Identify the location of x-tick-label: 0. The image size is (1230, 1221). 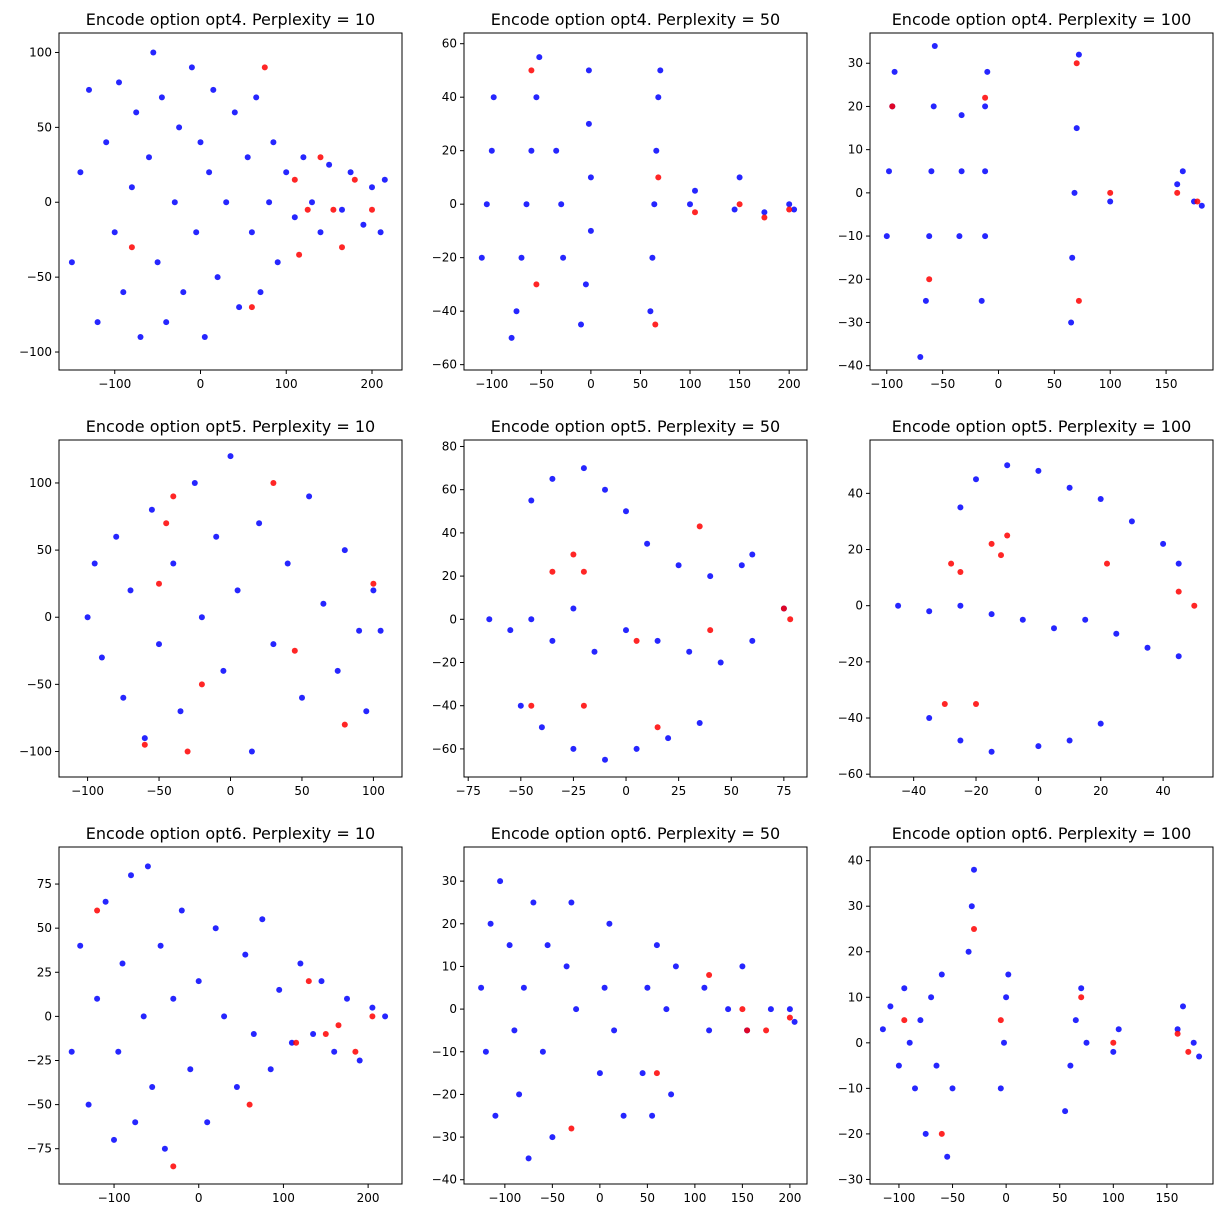
(1039, 791).